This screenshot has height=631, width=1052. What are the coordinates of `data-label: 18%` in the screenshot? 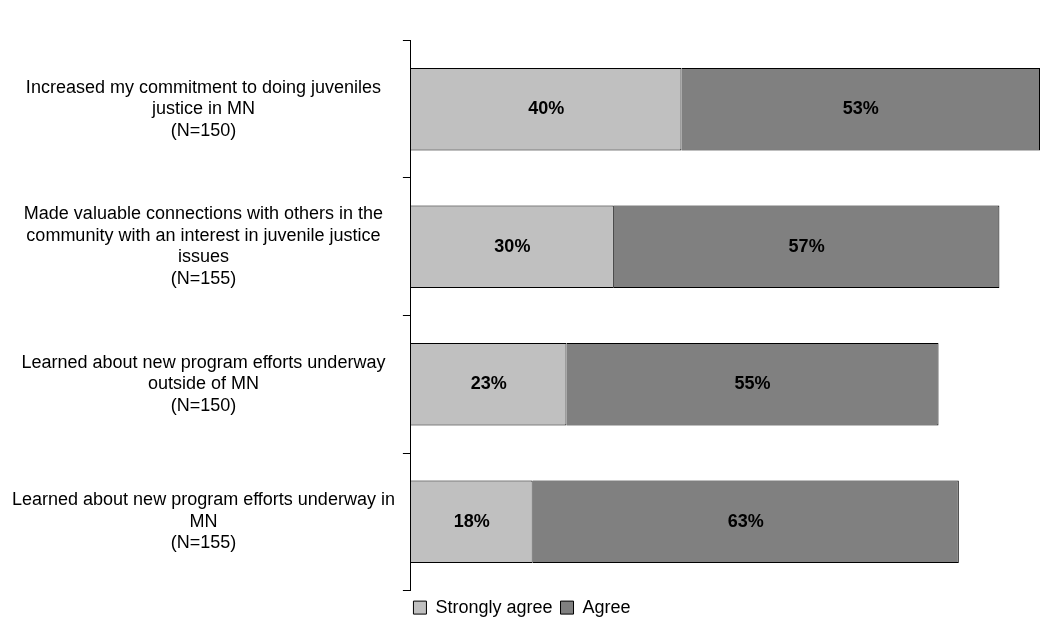 It's located at (471, 520).